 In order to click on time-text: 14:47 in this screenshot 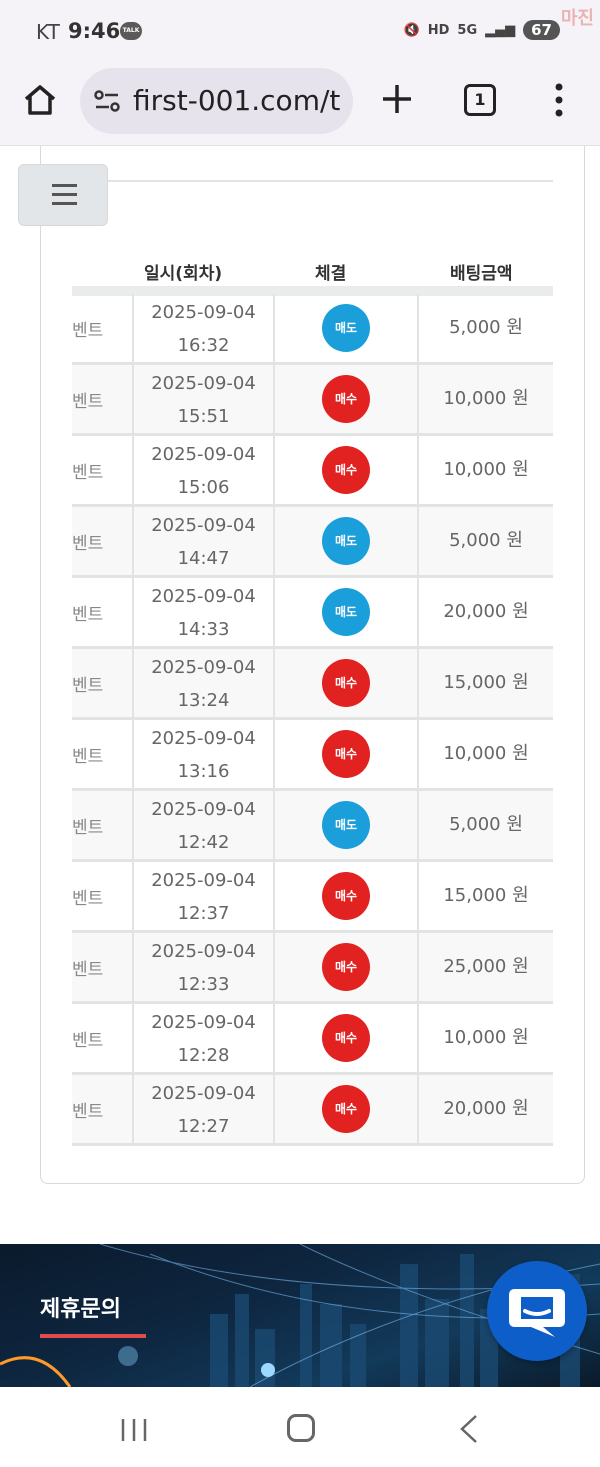, I will do `click(203, 558)`.